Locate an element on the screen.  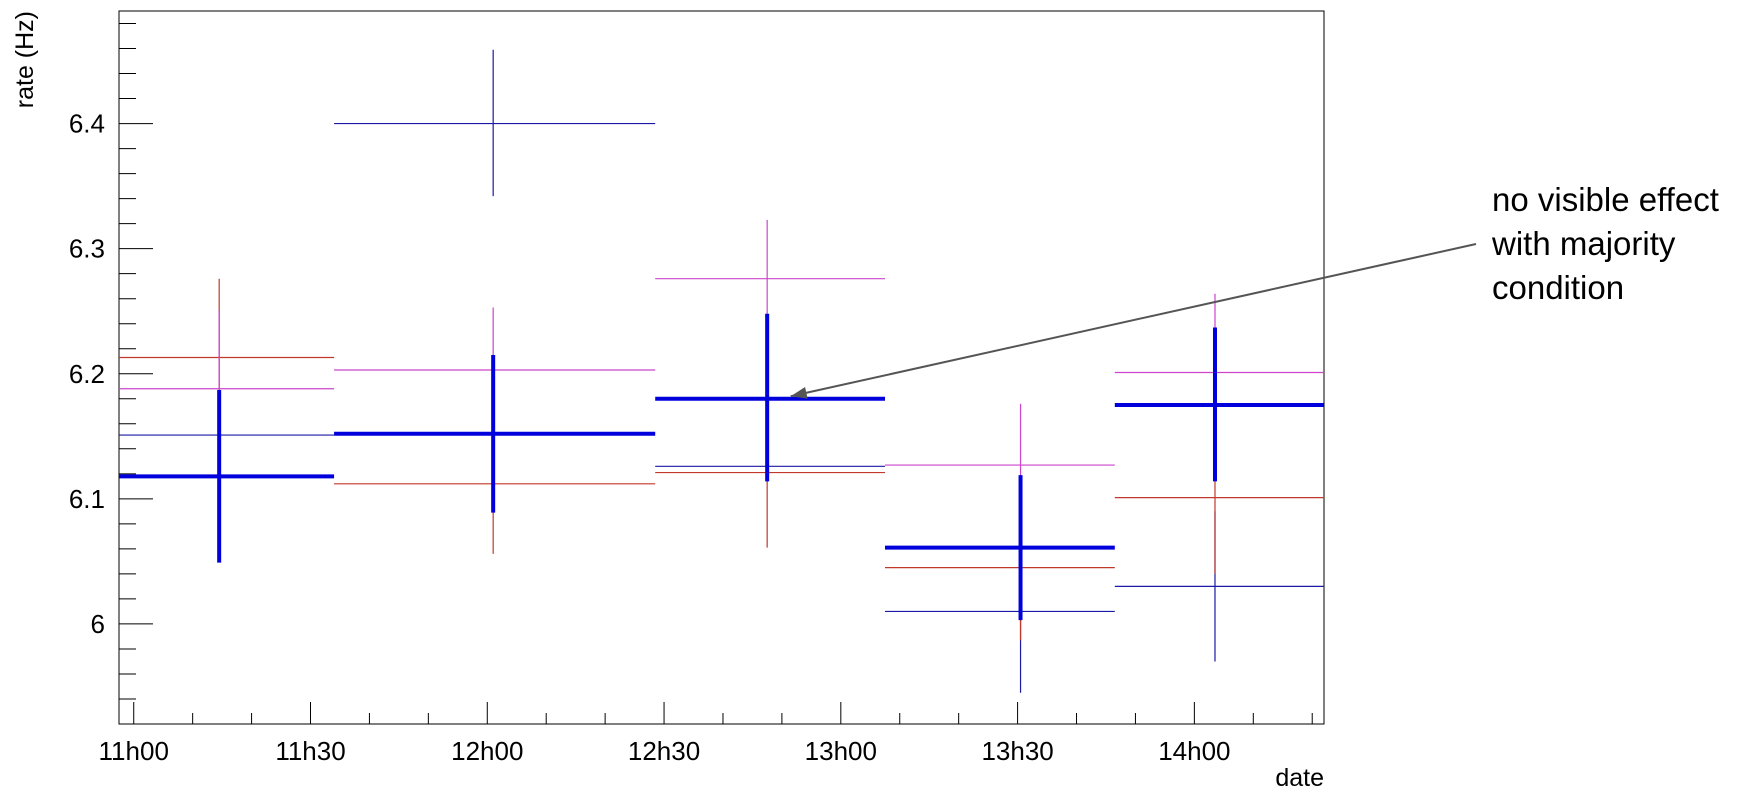
annotation-line-2: with majority is located at coordinates (1583, 243).